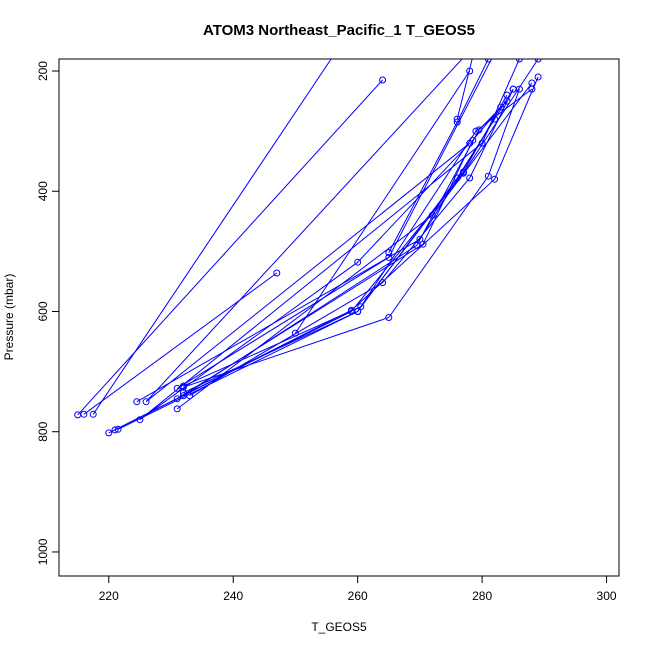 The width and height of the screenshot is (650, 650). I want to click on x-tick-label: 260, so click(358, 596).